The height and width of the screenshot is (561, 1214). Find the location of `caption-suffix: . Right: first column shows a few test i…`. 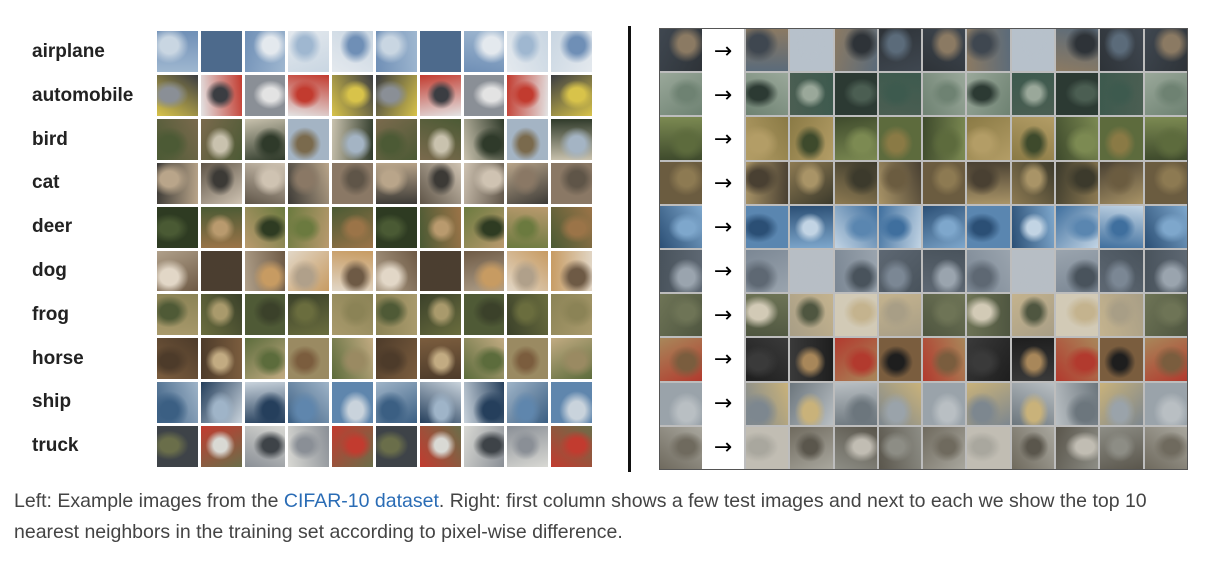

caption-suffix: . Right: first column shows a few test i… is located at coordinates (580, 516).